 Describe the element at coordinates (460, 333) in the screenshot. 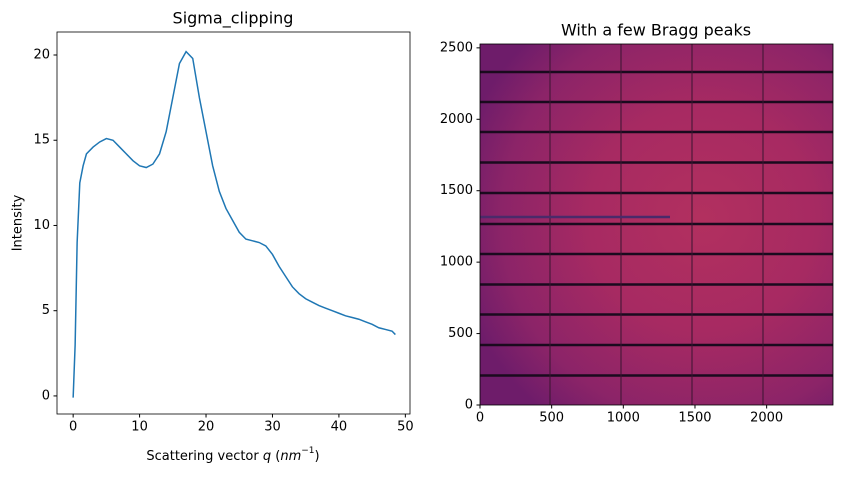

I see `y-tick-label: 500` at that location.